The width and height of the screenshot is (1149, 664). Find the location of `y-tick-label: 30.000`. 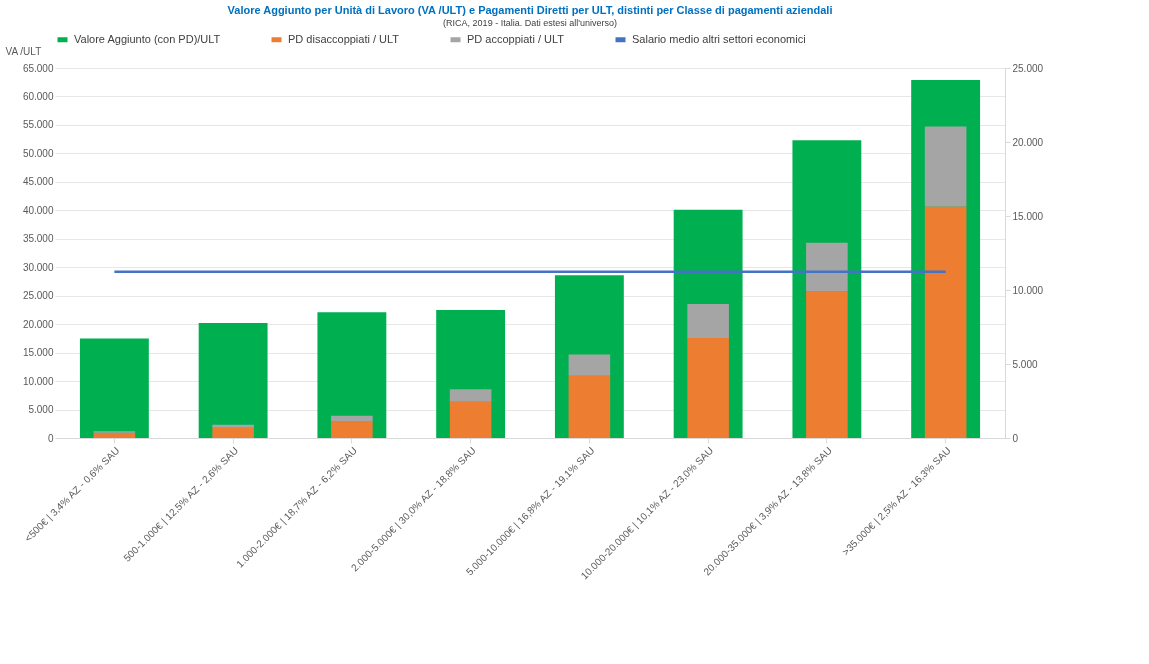

y-tick-label: 30.000 is located at coordinates (38, 267).